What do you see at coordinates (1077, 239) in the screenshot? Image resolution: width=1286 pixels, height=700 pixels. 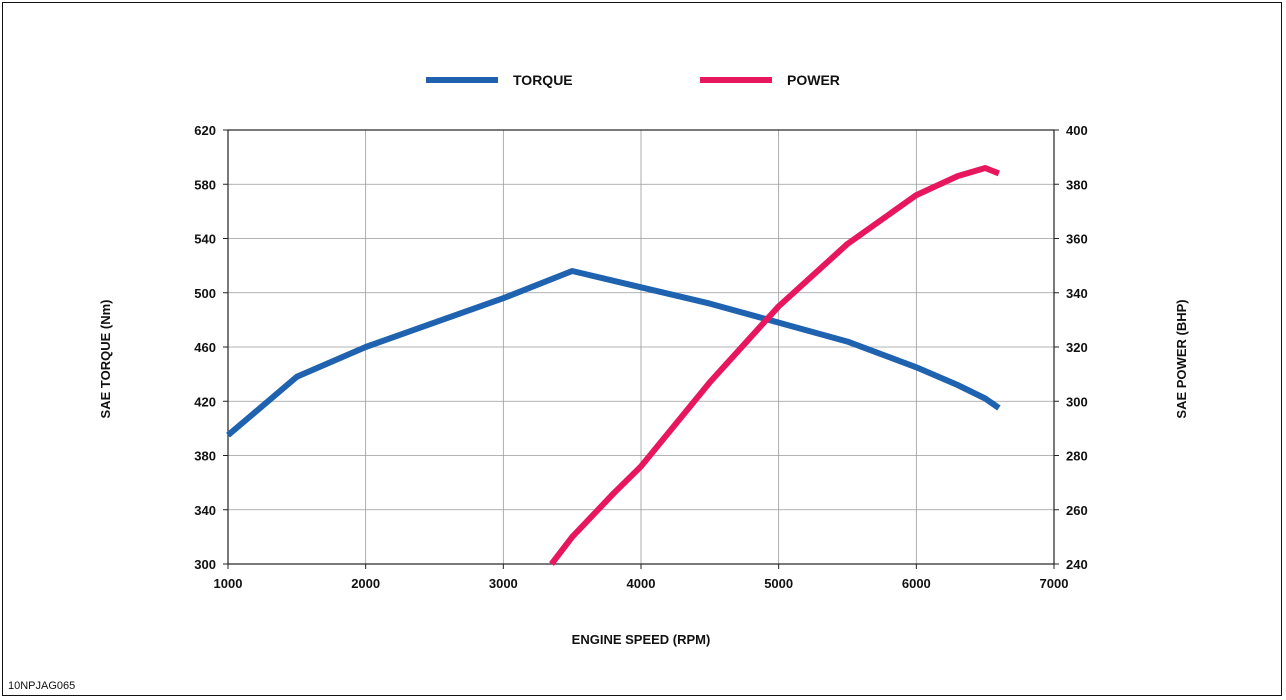 I see `y2-tick-label: 360` at bounding box center [1077, 239].